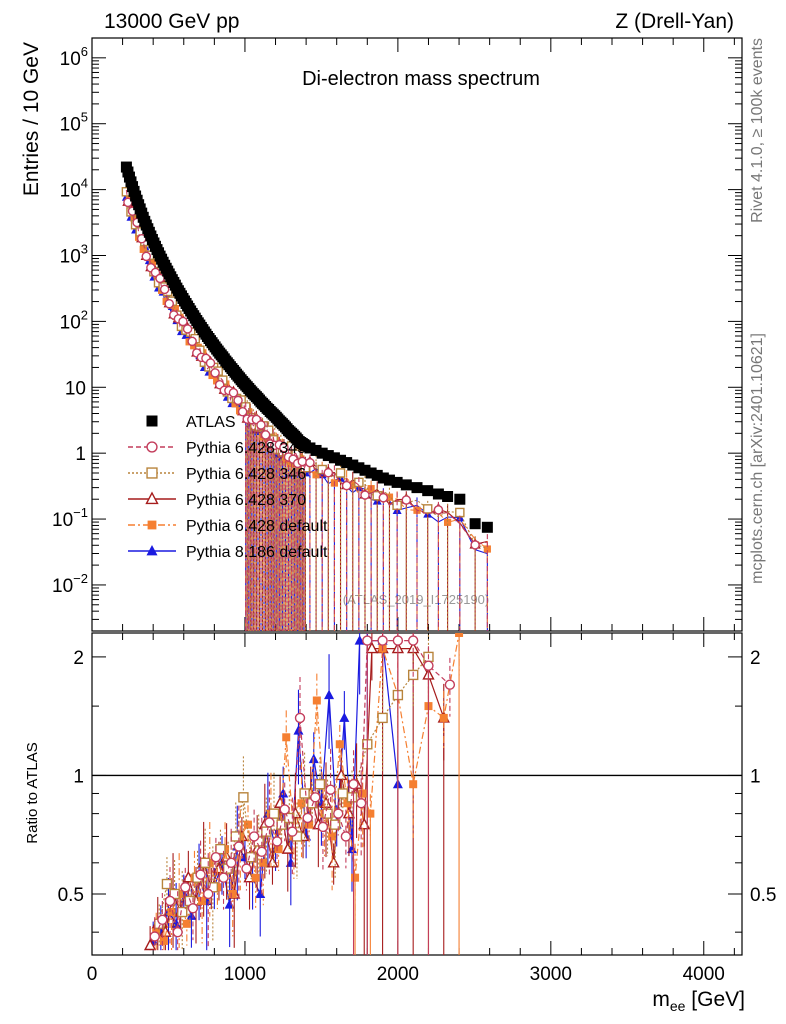 The height and width of the screenshot is (1024, 786). Describe the element at coordinates (74, 123) in the screenshot. I see `y-tick-label: 10⁵` at that location.